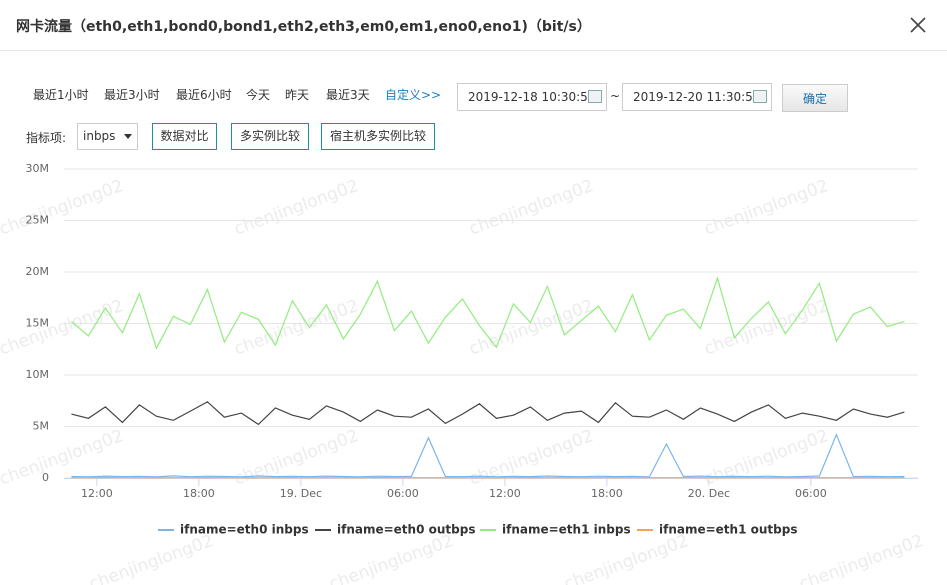 The width and height of the screenshot is (947, 585). What do you see at coordinates (815, 98) in the screenshot?
I see `confirm-button: 确定` at bounding box center [815, 98].